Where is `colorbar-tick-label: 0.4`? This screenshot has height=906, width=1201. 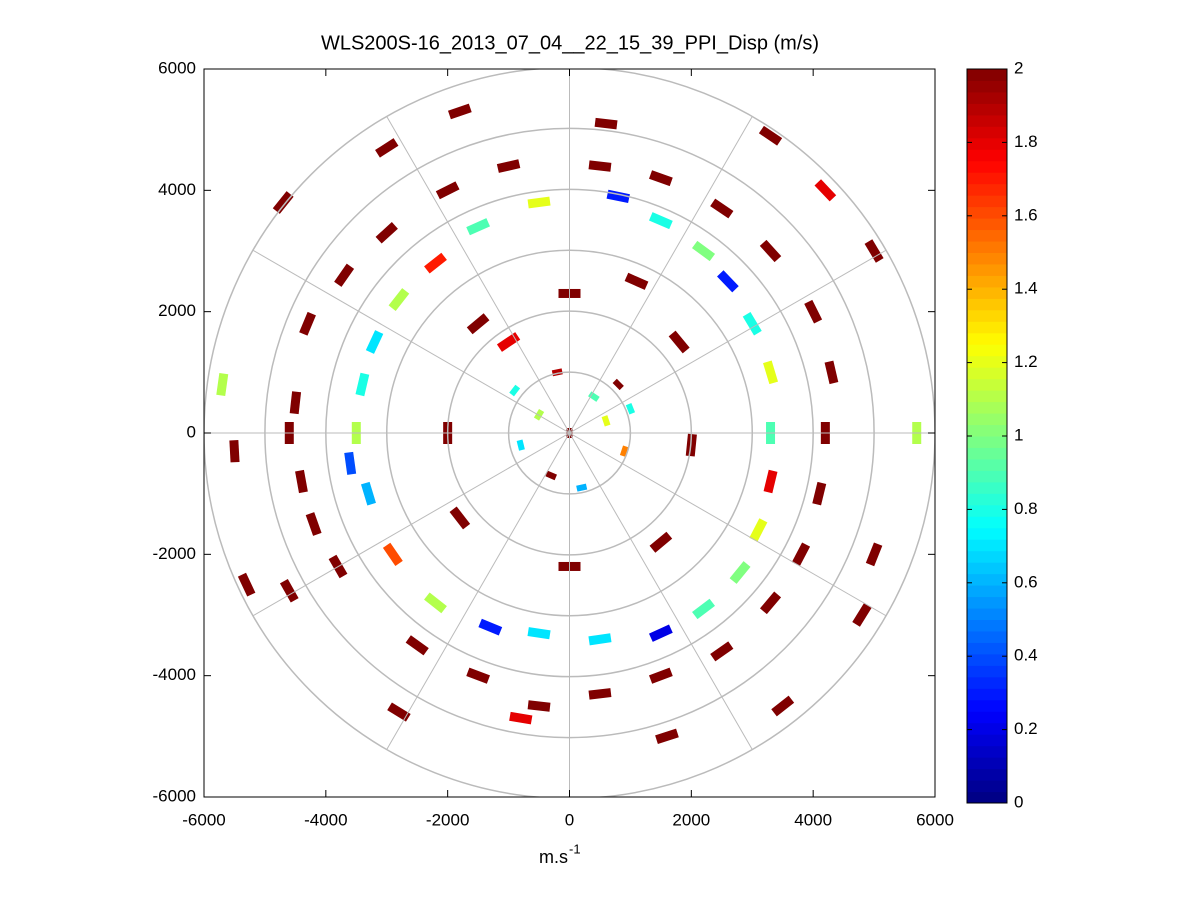
colorbar-tick-label: 0.4 is located at coordinates (1026, 655).